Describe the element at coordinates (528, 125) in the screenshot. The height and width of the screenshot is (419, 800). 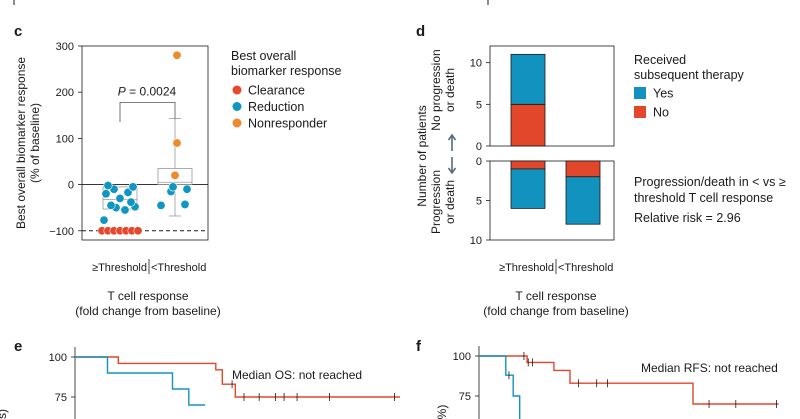
I see `bar-top-no` at that location.